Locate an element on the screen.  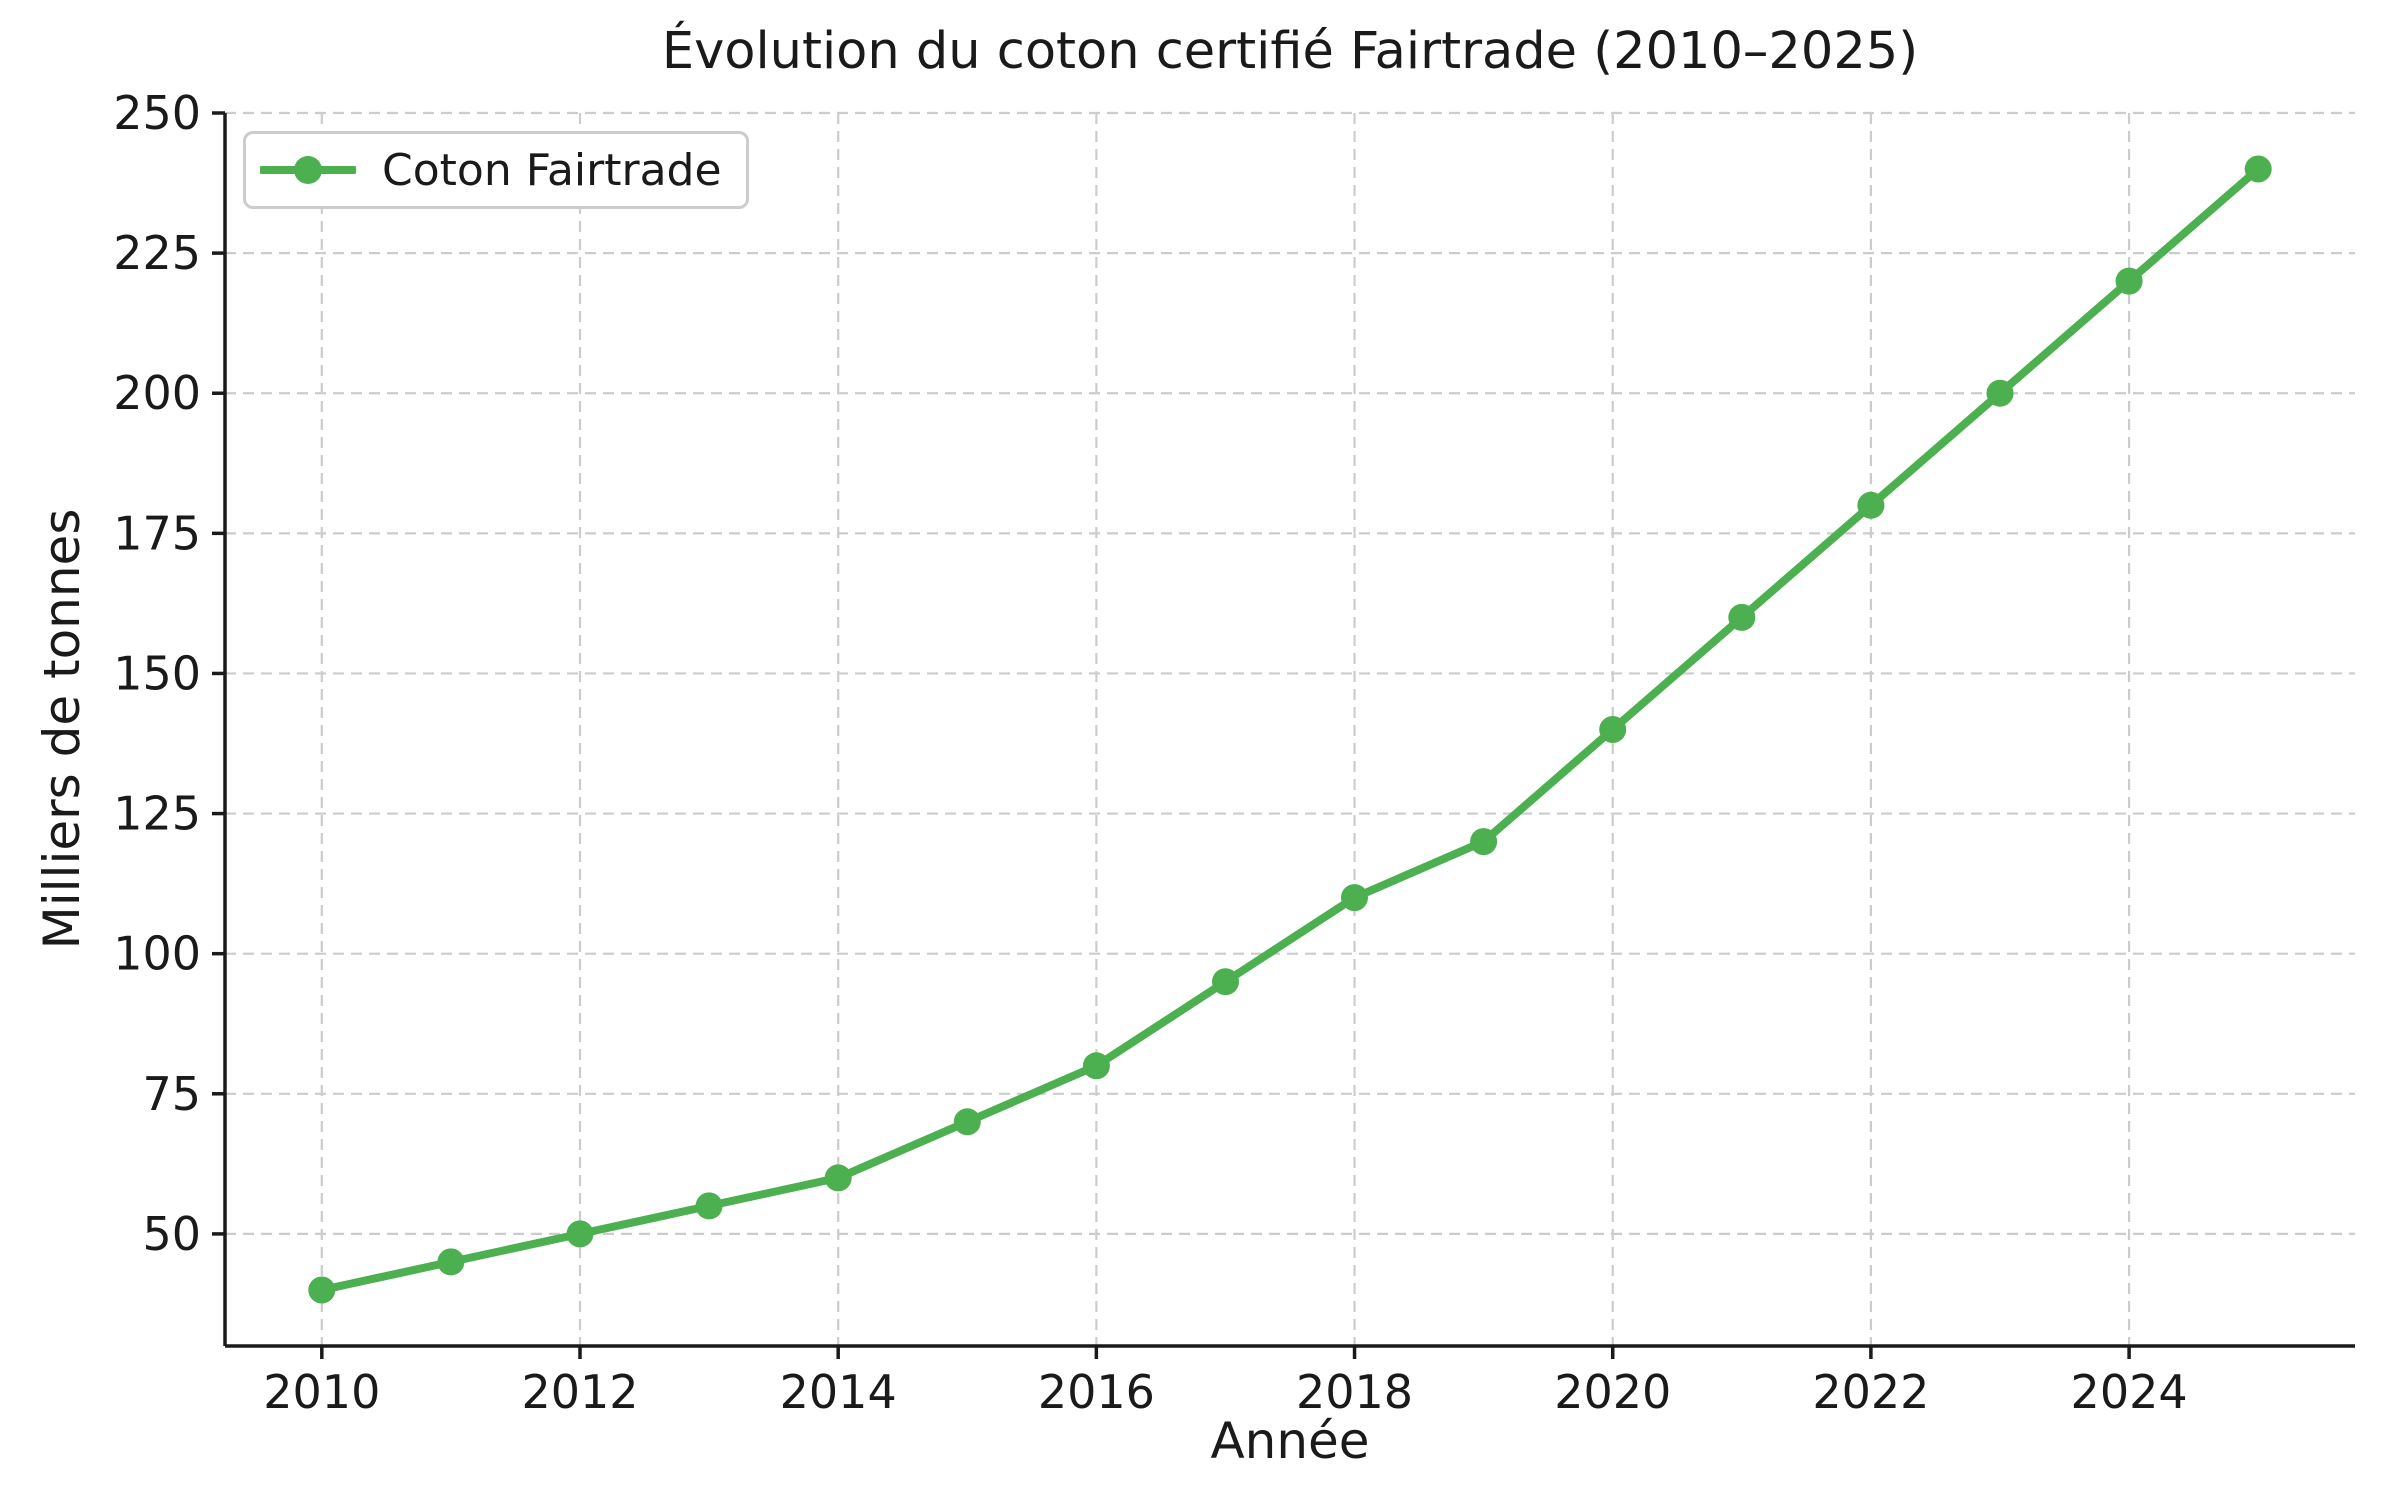
y-tick-label: 250 is located at coordinates (157, 113).